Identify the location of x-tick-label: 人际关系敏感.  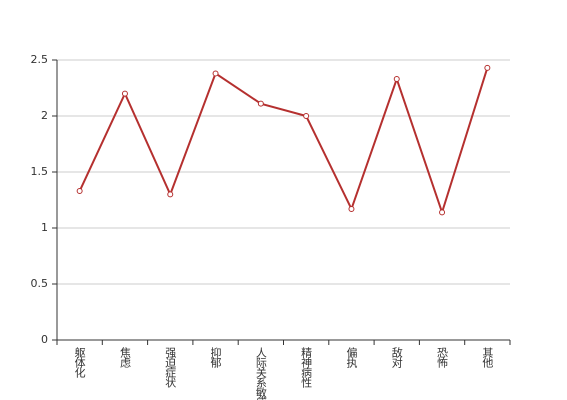
(260, 373).